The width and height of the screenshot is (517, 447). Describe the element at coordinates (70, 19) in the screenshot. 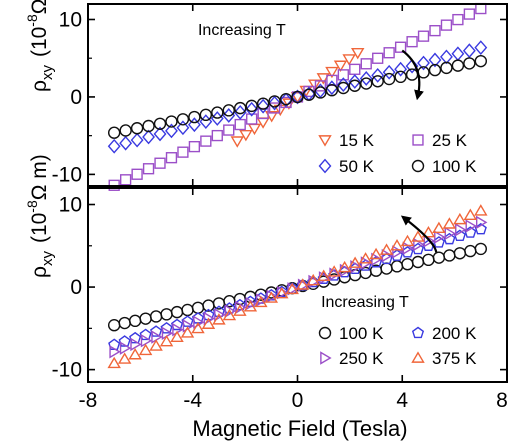

I see `top-y-tick-label: 10` at that location.